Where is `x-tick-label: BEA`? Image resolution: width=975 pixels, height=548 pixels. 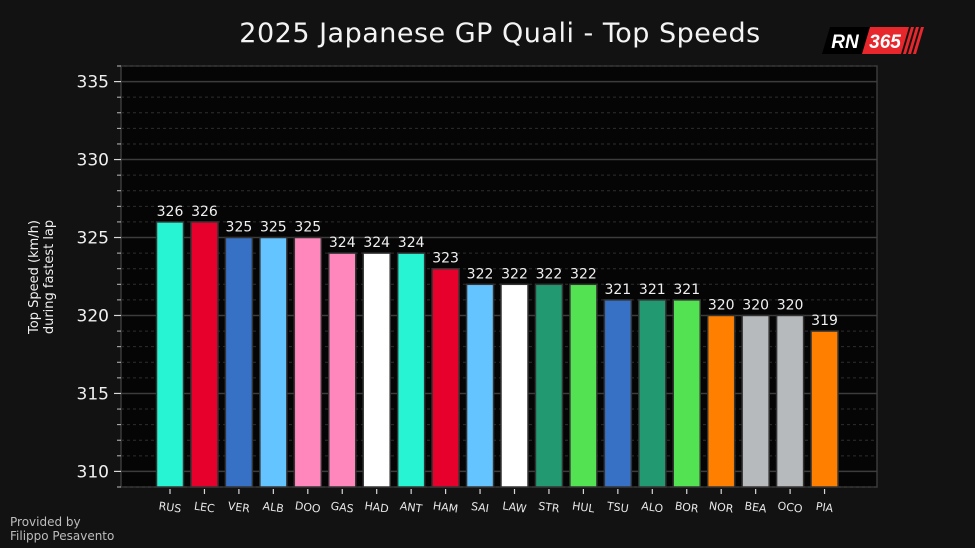
x-tick-label: BEA is located at coordinates (756, 508).